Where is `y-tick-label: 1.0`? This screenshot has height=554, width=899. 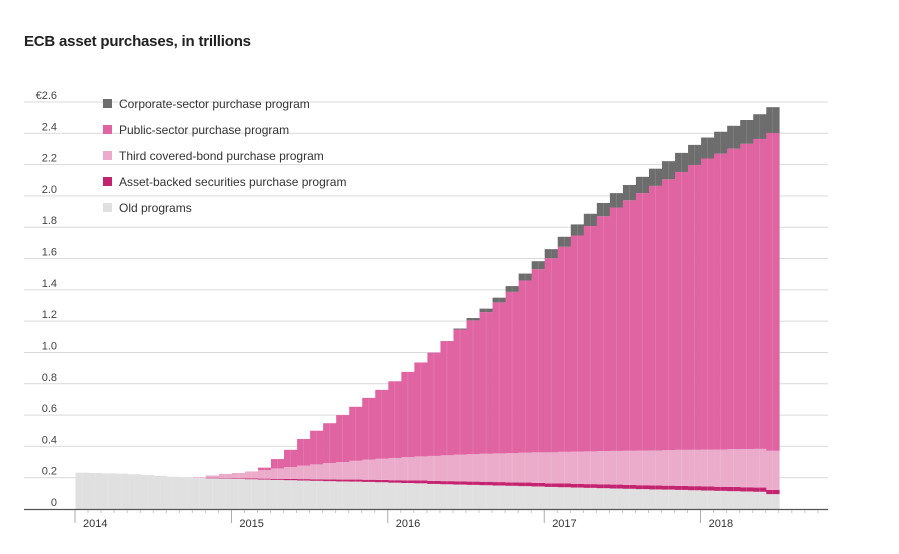
y-tick-label: 1.0 is located at coordinates (49, 346).